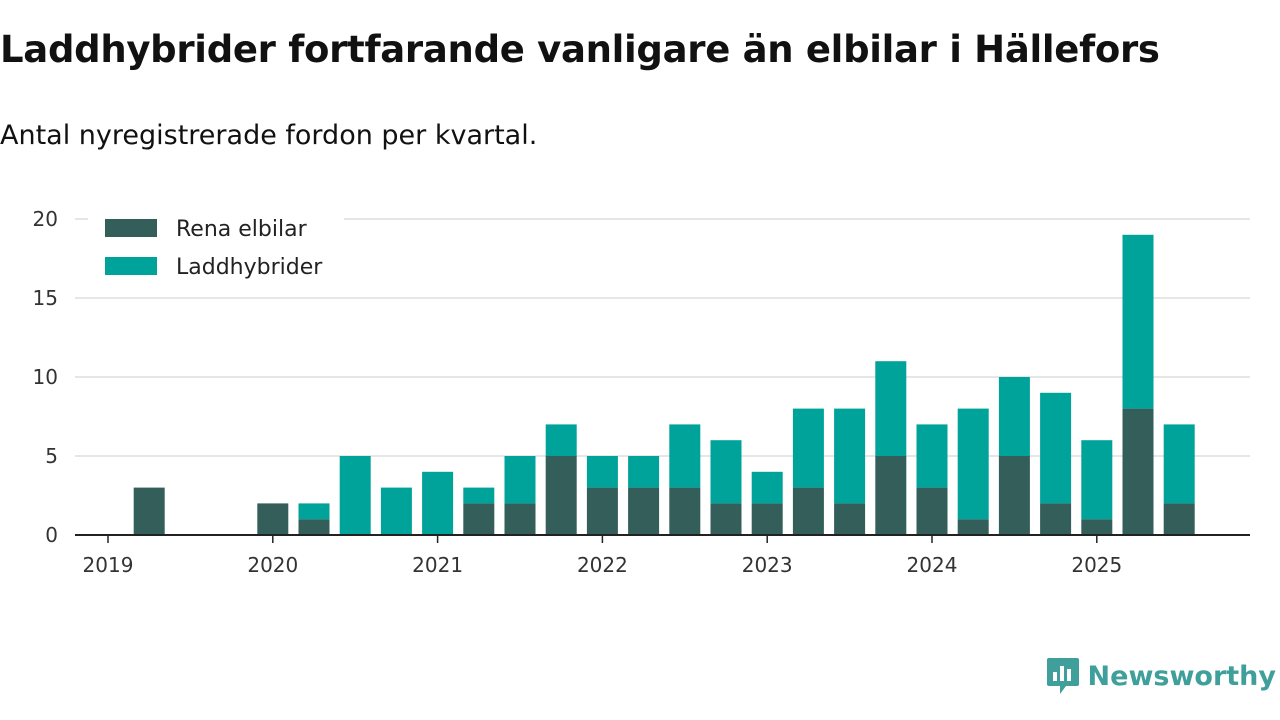 The width and height of the screenshot is (1280, 720). Describe the element at coordinates (1096, 565) in the screenshot. I see `x-tick-label-2025: 2025` at that location.